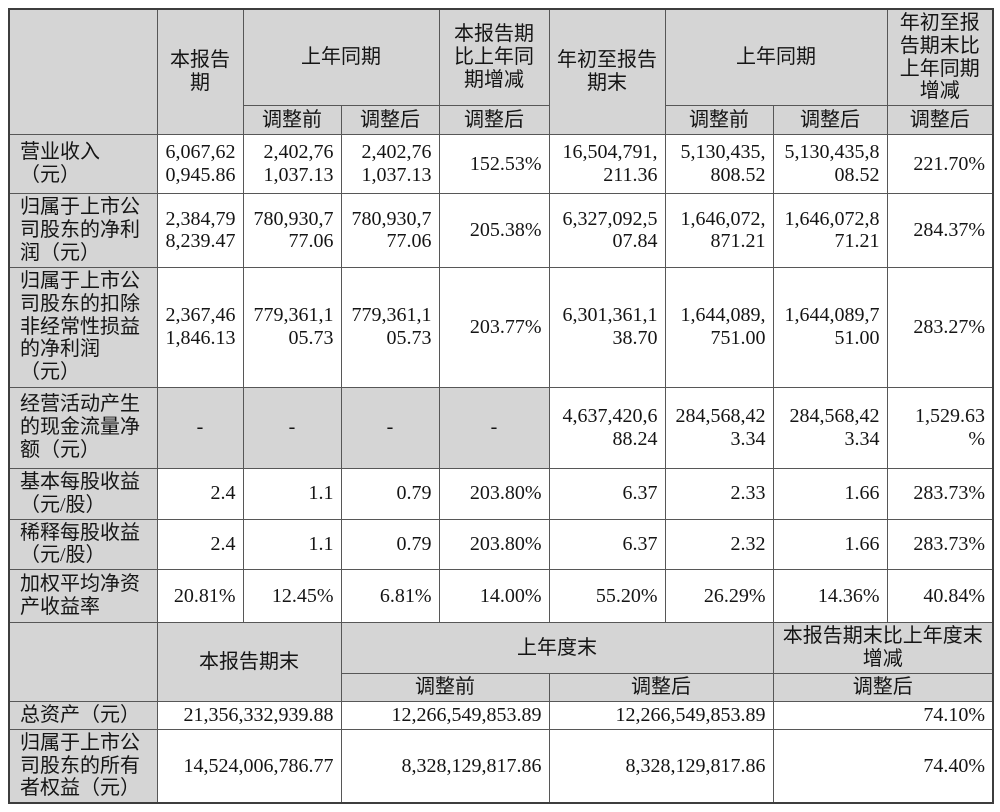 This screenshot has width=1000, height=812. What do you see at coordinates (607, 327) in the screenshot?
I see `value-cell: 6,301,361,138.70` at bounding box center [607, 327].